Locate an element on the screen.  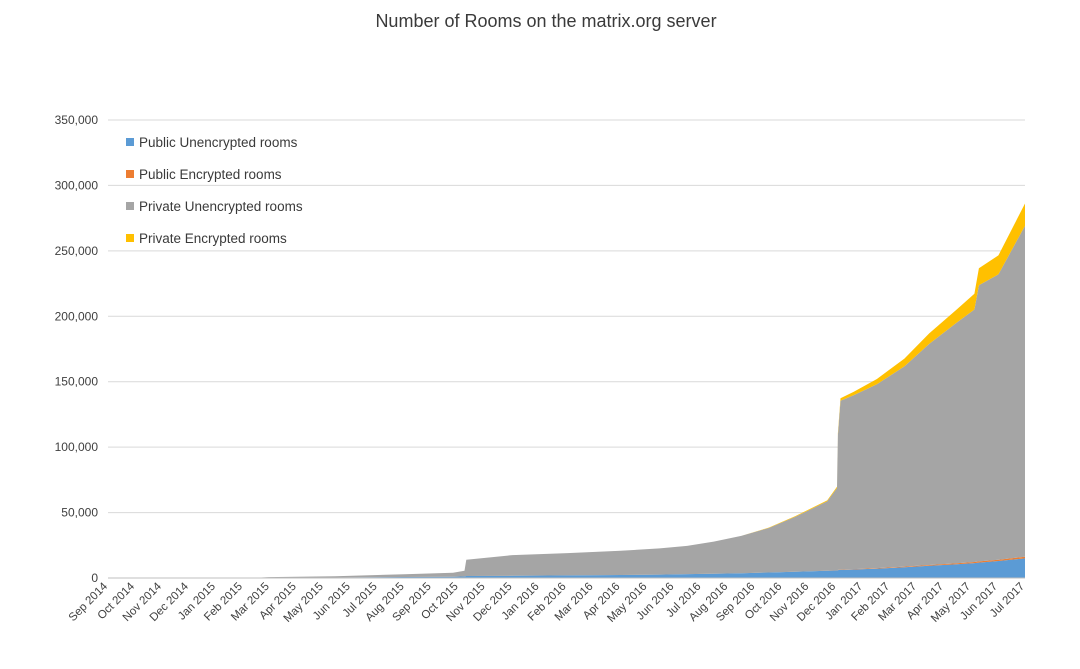
y-tick-label: 0 is located at coordinates (94, 578).